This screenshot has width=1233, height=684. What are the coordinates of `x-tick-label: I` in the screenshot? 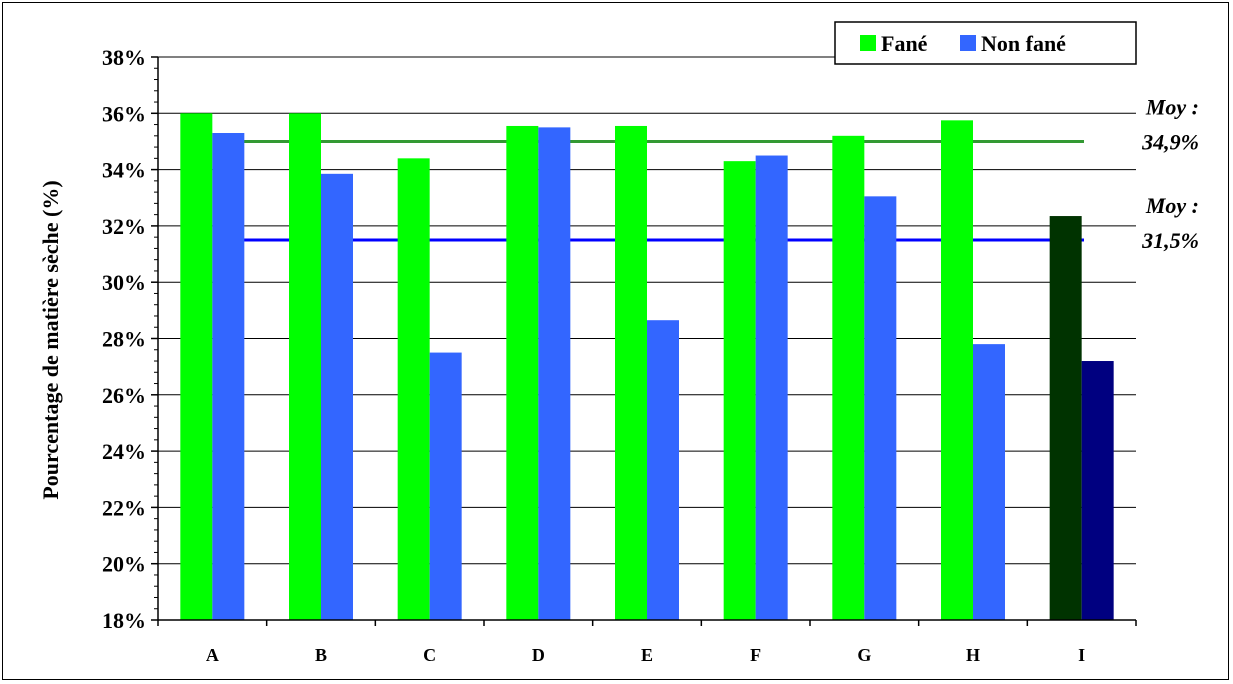 It's located at (1081, 655).